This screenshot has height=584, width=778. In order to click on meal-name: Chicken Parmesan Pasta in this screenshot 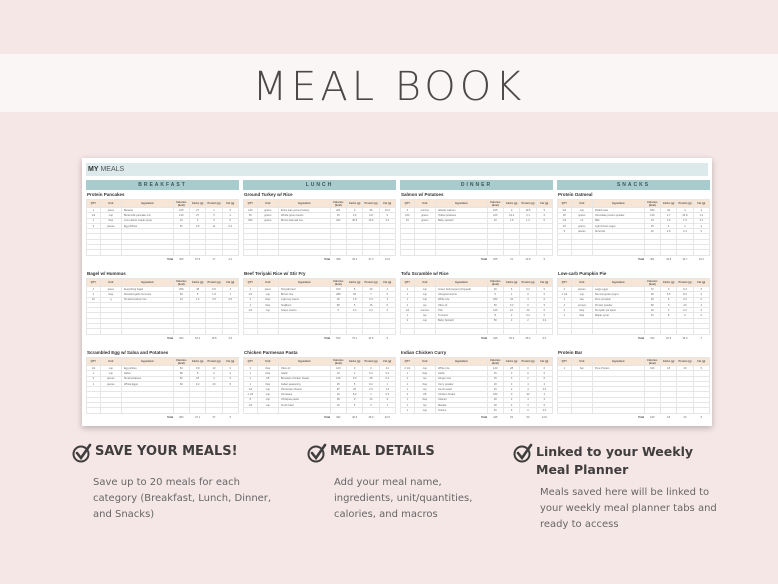, I will do `click(271, 352)`.